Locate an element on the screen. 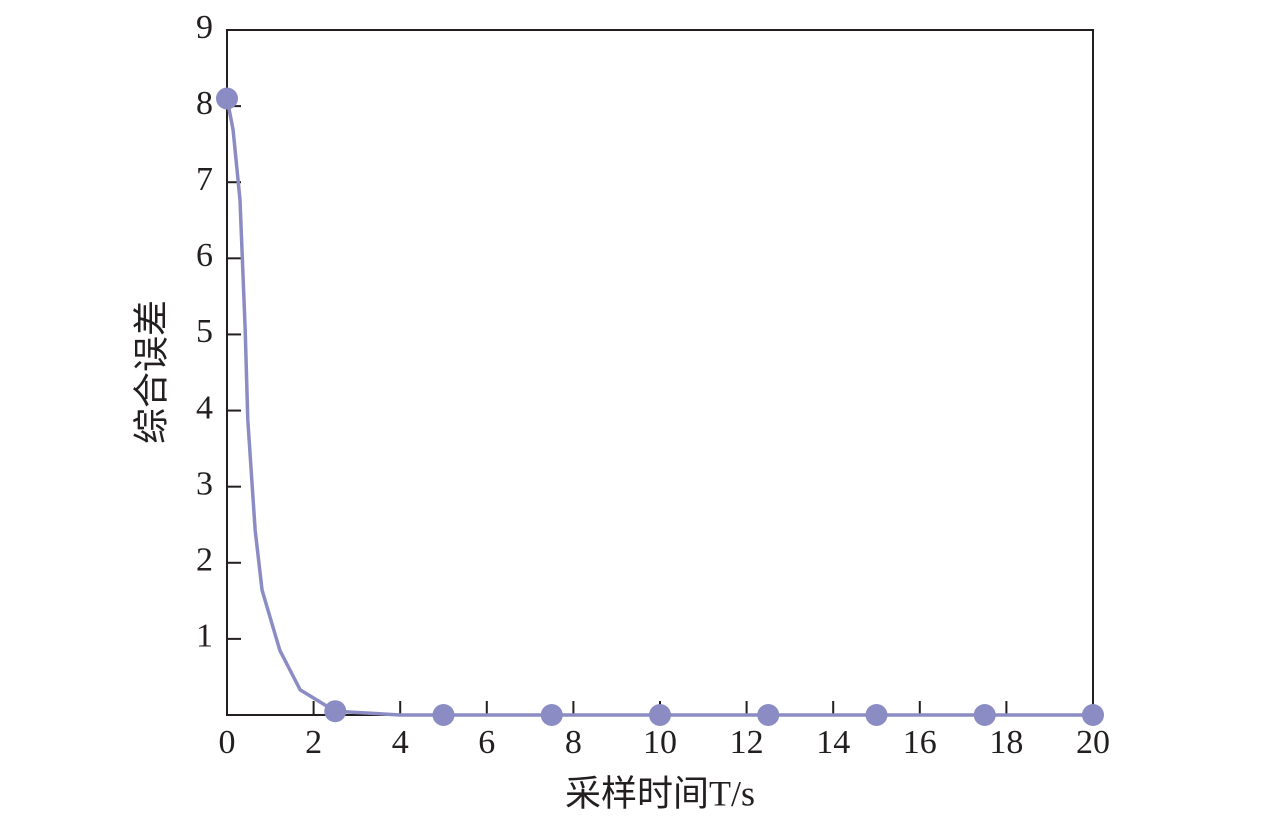 Image resolution: width=1276 pixels, height=817 pixels. y-tick-label: 1 is located at coordinates (204, 636).